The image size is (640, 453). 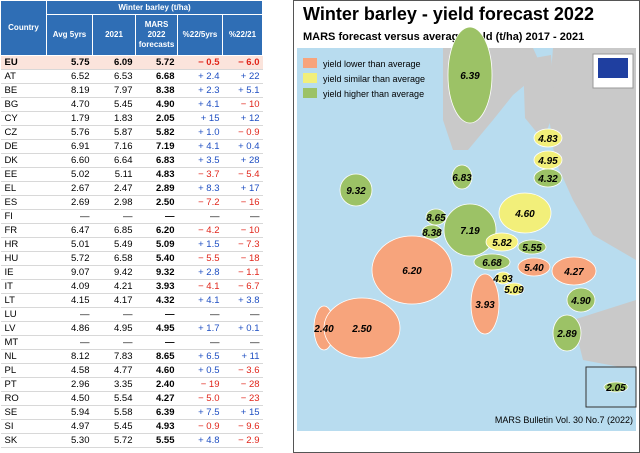 I want to click on table-cell: + 3.8, so click(x=242, y=300).